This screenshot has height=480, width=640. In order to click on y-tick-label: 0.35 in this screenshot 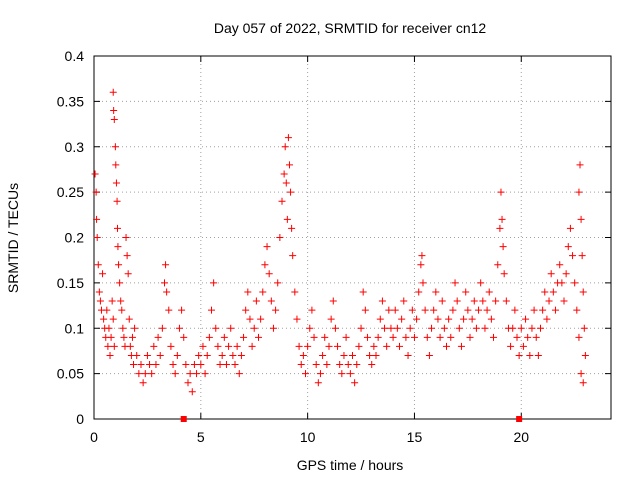, I will do `click(70, 101)`.